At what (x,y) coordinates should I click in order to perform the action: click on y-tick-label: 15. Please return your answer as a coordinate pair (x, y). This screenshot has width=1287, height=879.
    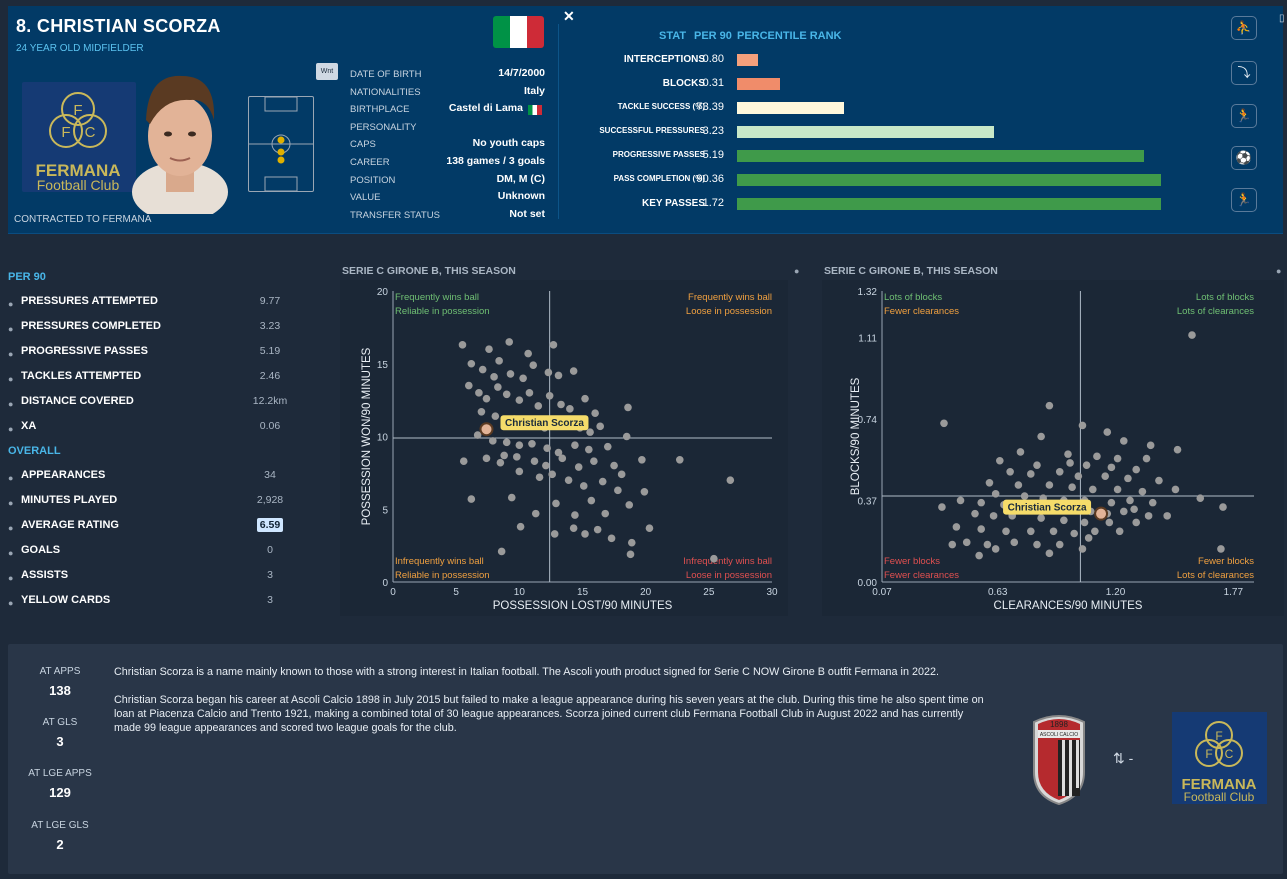
    Looking at the image, I should click on (383, 365).